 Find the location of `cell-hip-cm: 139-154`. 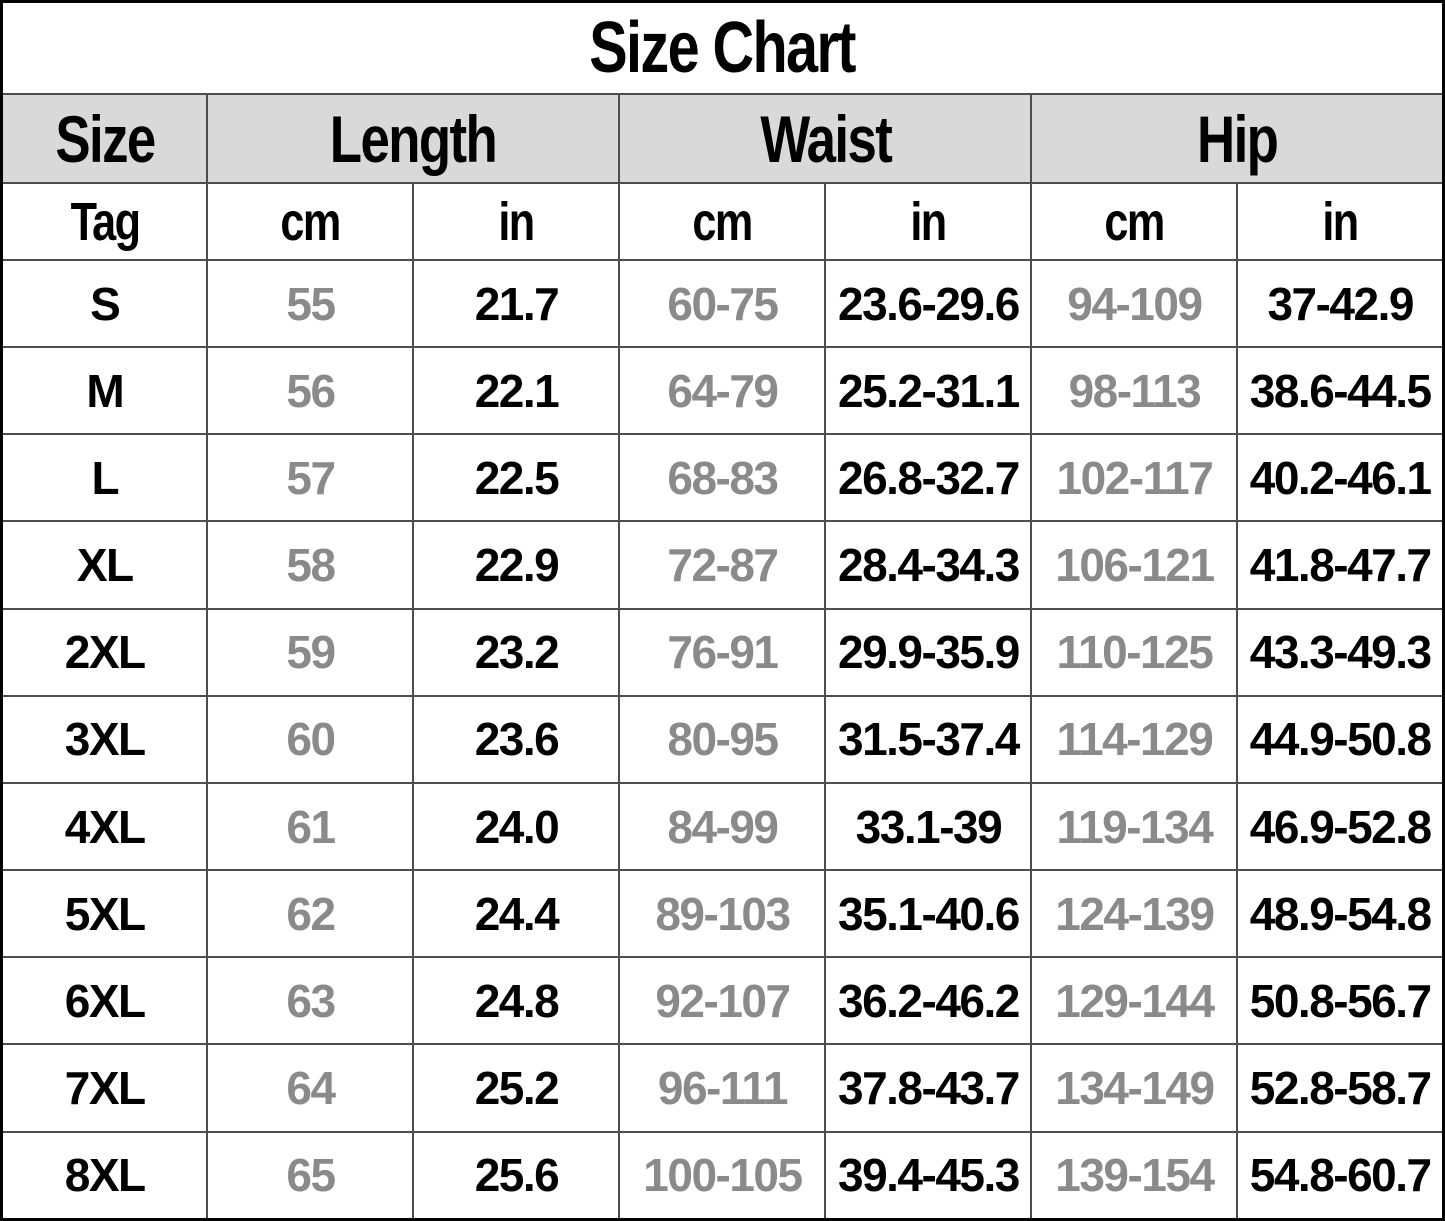

cell-hip-cm: 139-154 is located at coordinates (1134, 1175).